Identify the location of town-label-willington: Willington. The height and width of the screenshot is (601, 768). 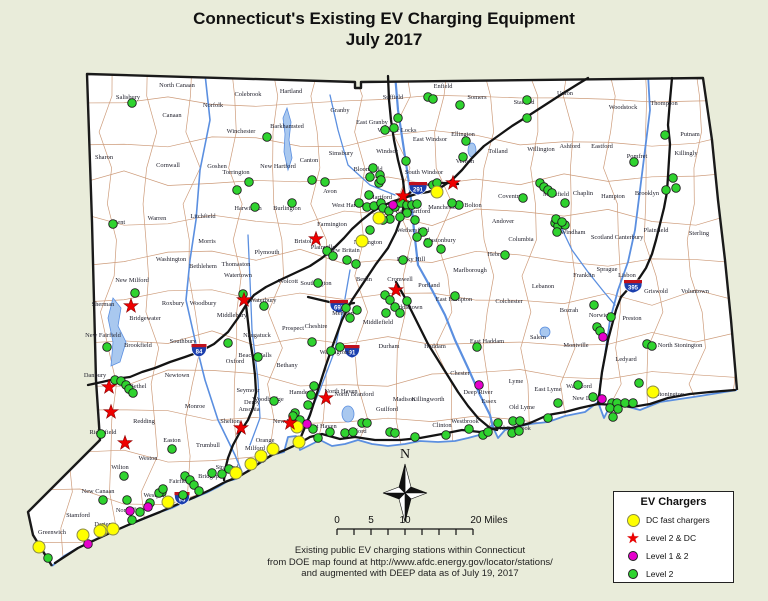
(541, 149).